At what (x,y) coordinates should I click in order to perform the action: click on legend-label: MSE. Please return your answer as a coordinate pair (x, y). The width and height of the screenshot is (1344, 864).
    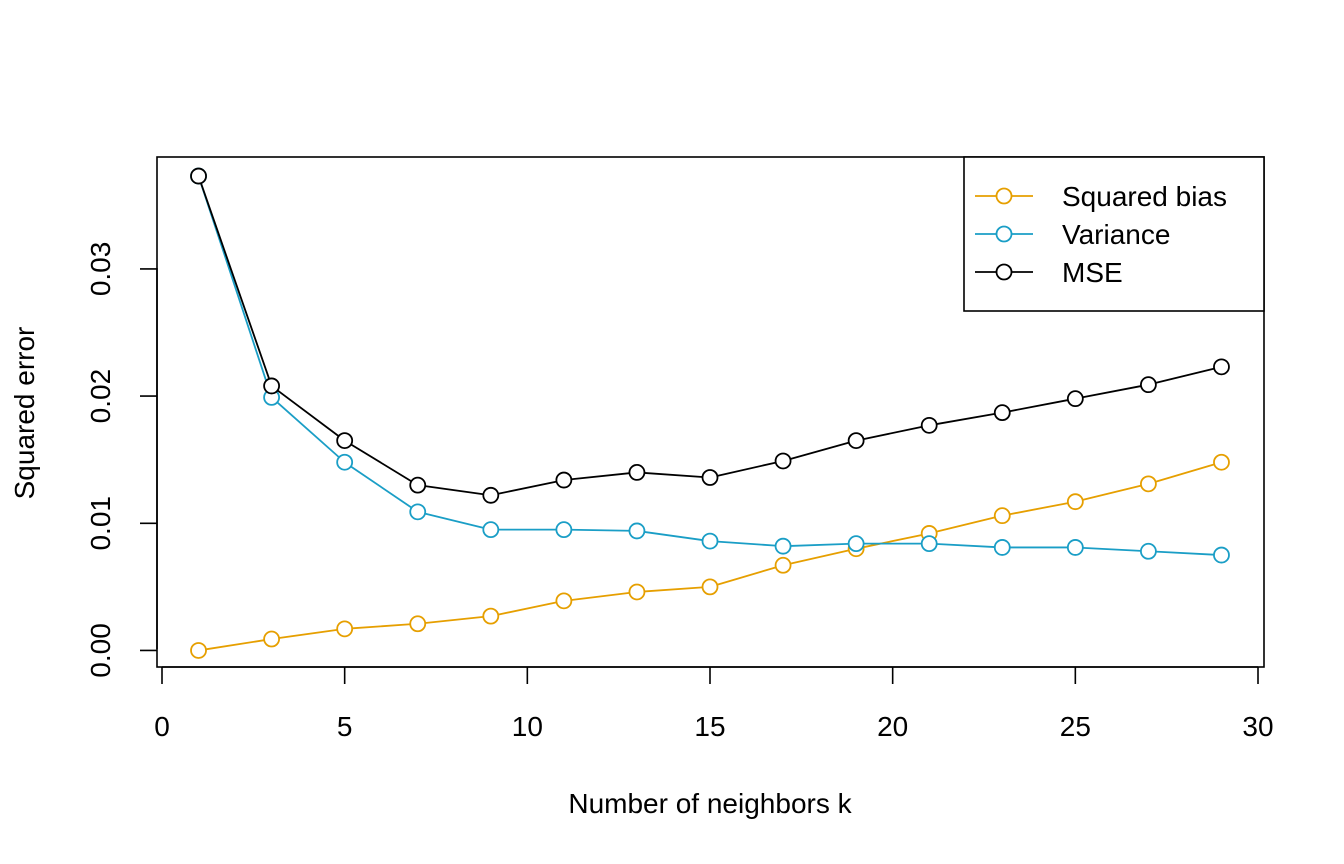
    Looking at the image, I should click on (1092, 272).